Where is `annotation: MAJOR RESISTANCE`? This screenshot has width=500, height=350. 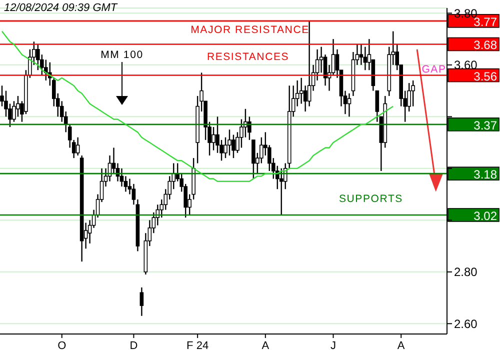
annotation: MAJOR RESISTANCE is located at coordinates (250, 30).